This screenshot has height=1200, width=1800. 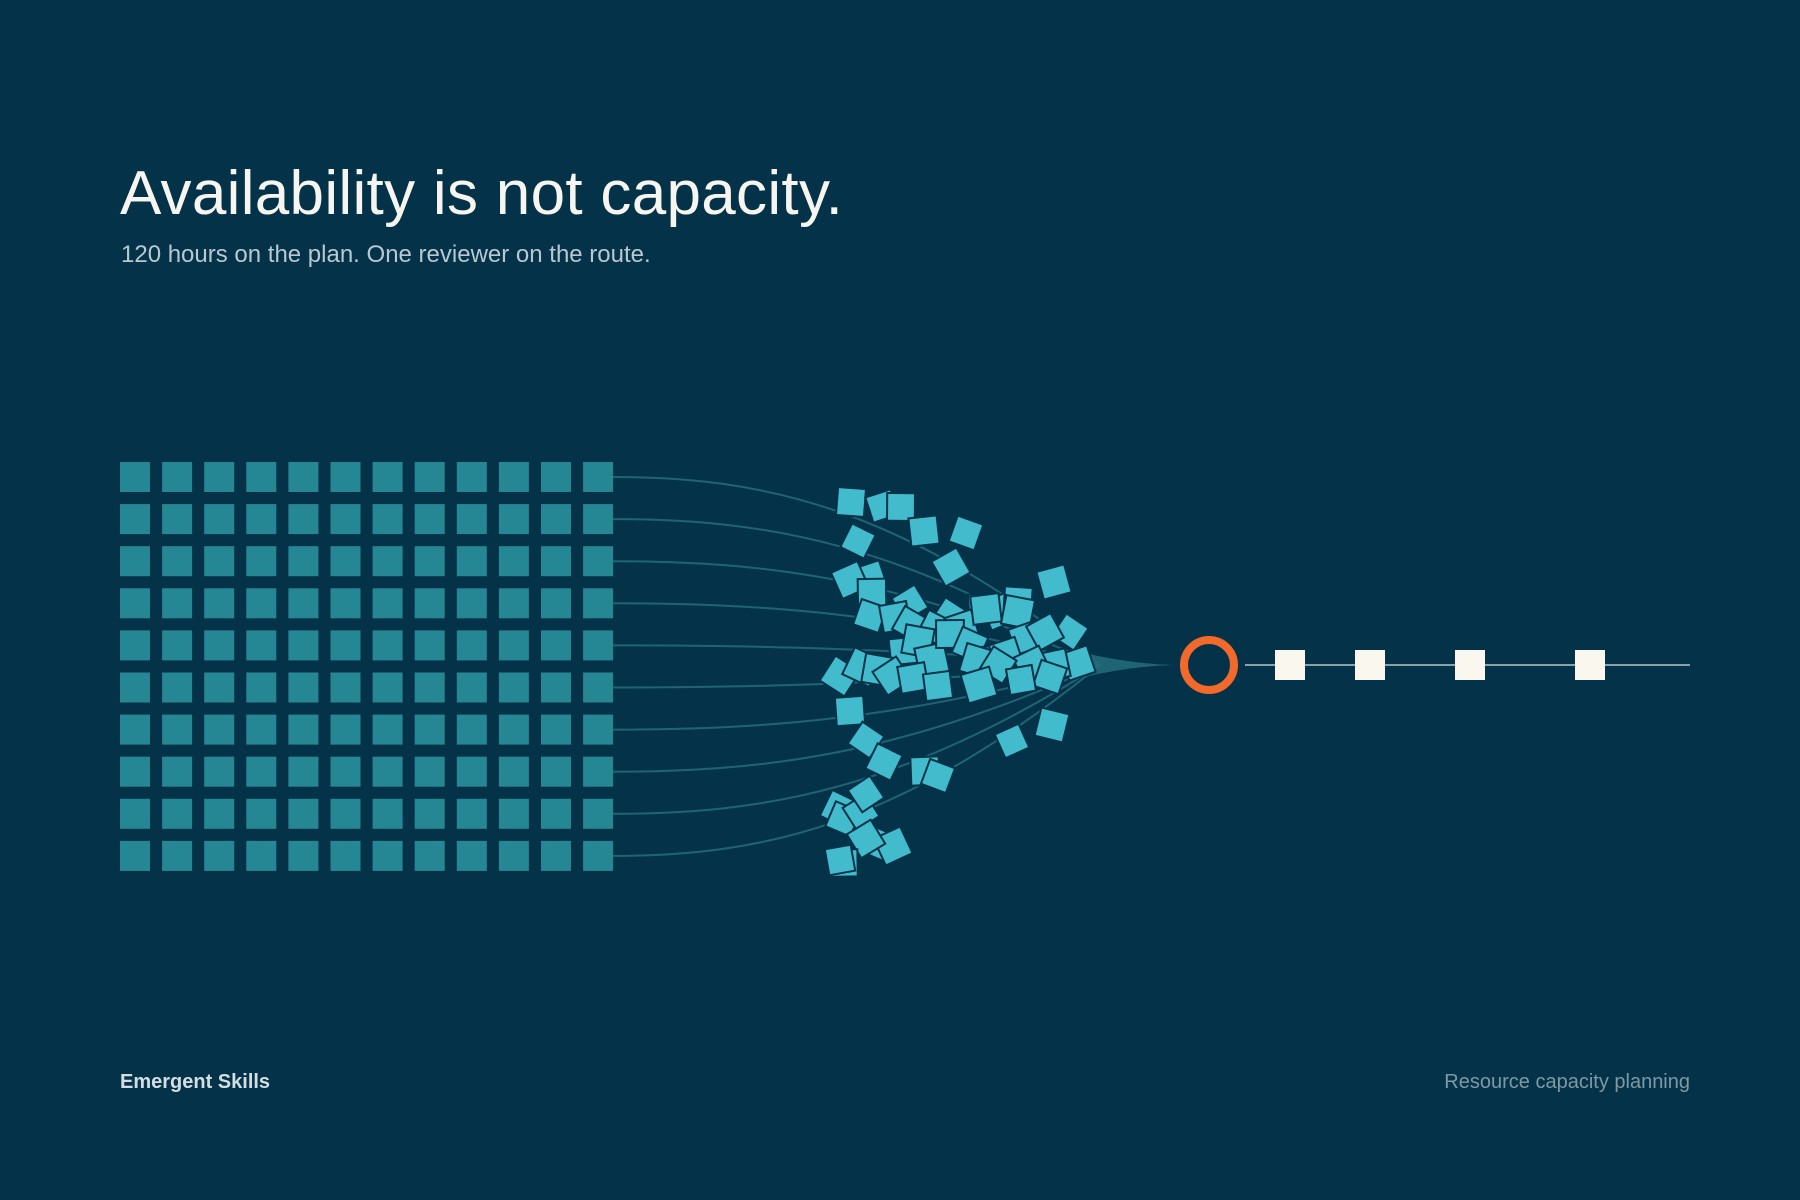 I want to click on brand-label: Emergent Skills, so click(x=195, y=1082).